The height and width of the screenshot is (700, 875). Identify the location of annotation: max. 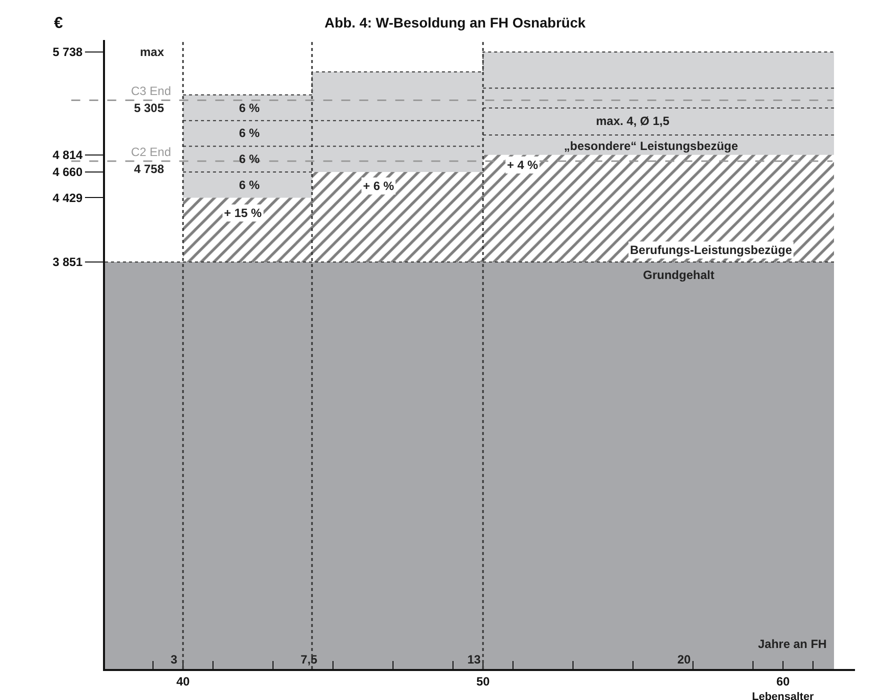
(152, 52).